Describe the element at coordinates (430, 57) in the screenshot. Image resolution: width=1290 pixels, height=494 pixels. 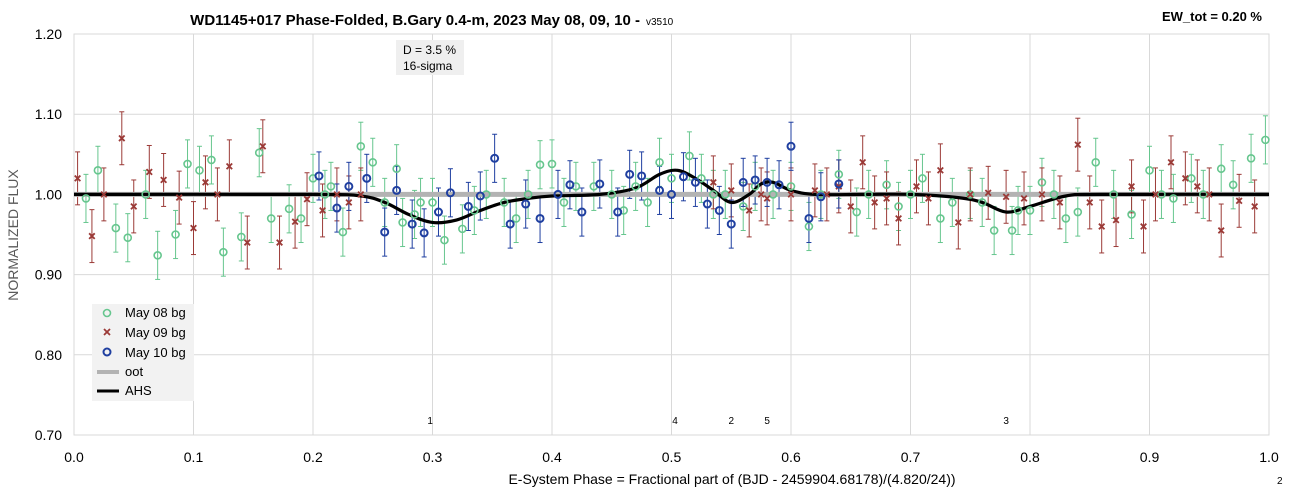
I see `annotation-background` at that location.